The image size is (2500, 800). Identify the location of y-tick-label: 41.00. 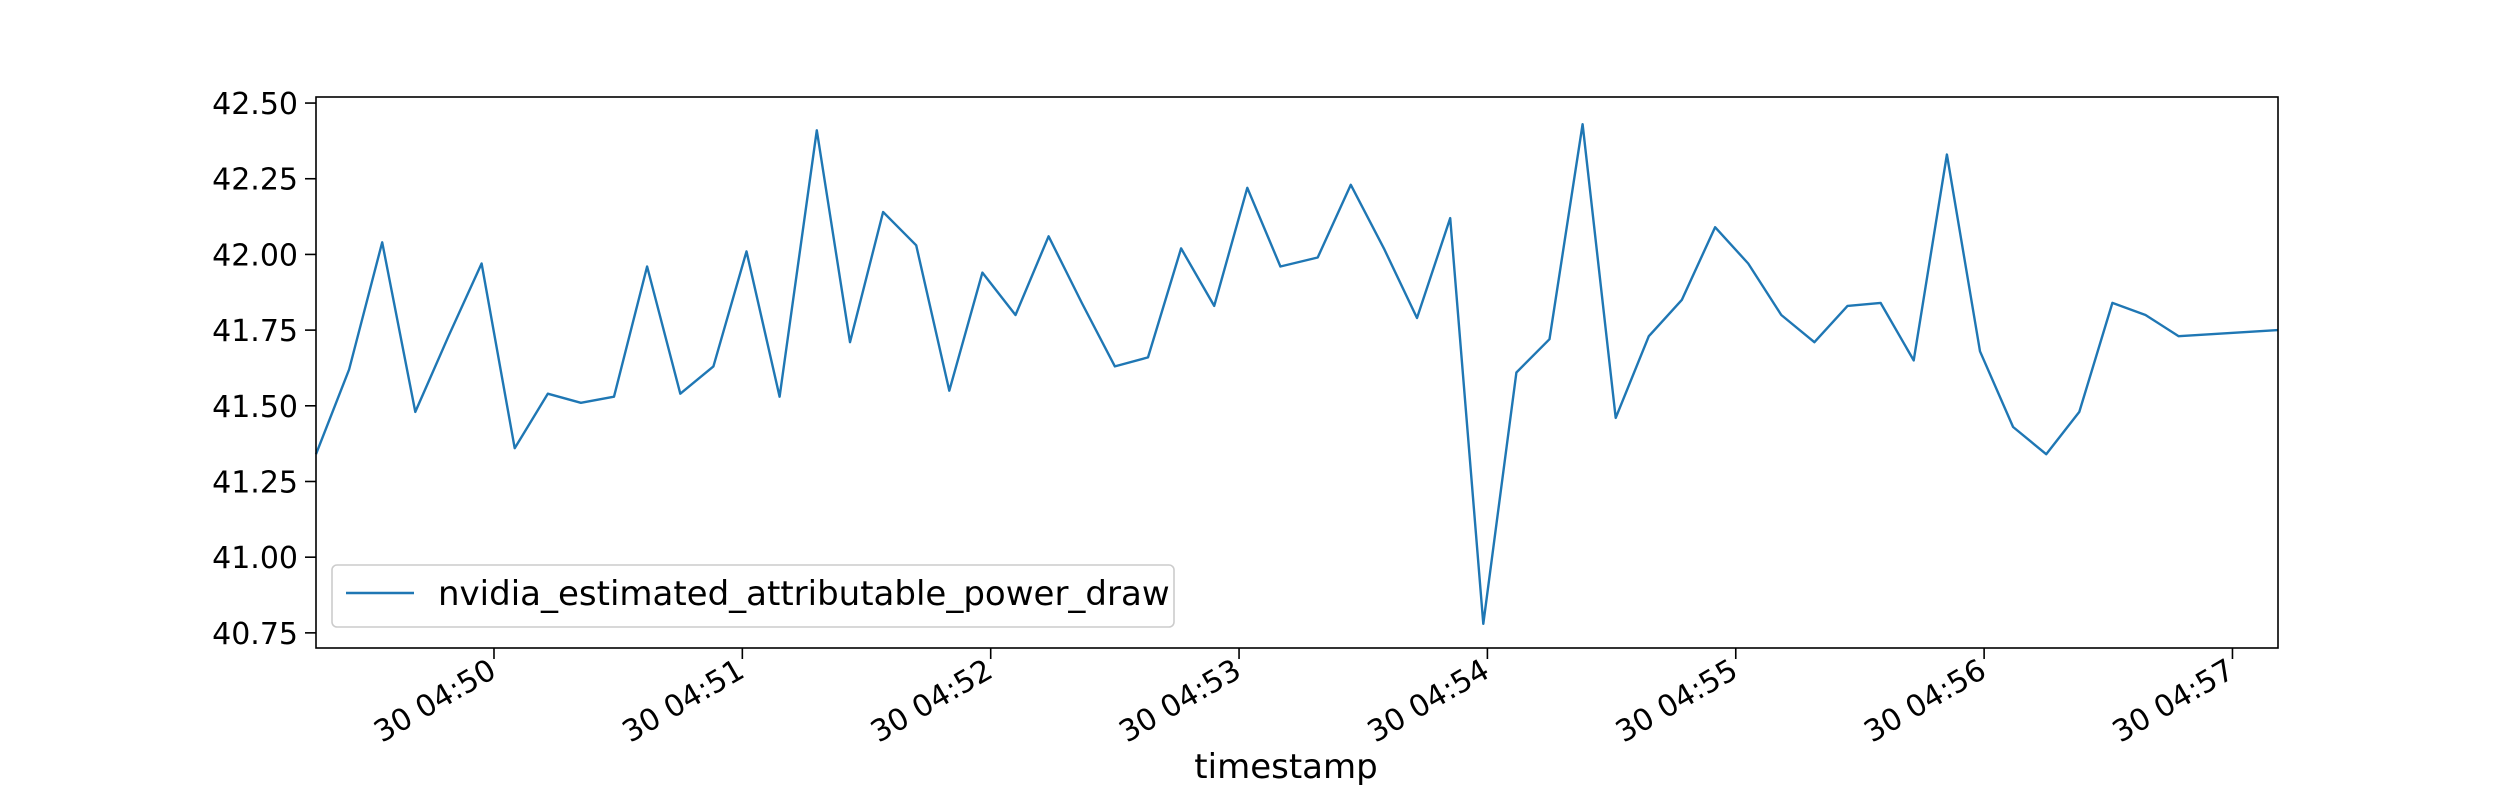
(255, 558).